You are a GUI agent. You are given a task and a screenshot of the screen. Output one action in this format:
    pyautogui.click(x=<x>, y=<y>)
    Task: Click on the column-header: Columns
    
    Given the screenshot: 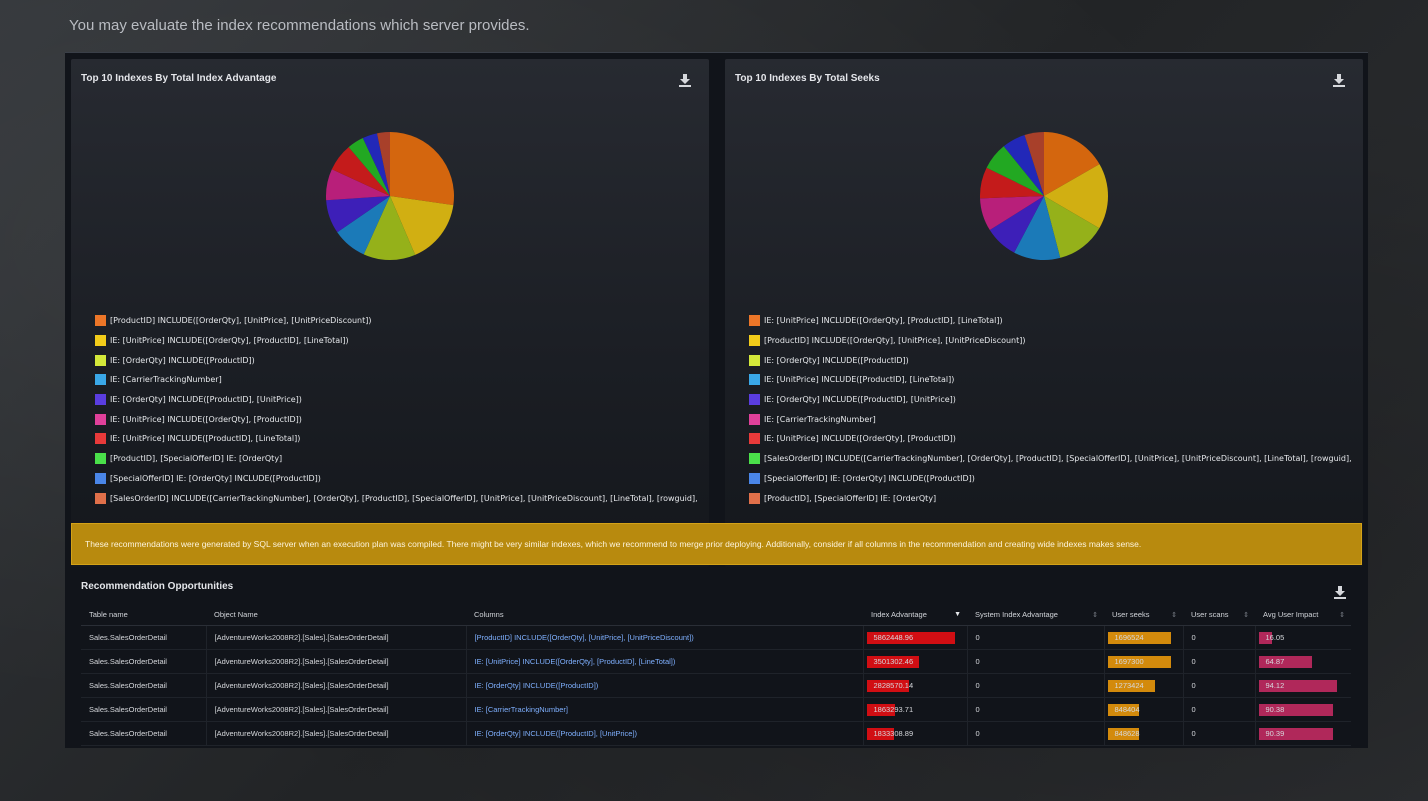 What is the action you would take?
    pyautogui.click(x=664, y=615)
    